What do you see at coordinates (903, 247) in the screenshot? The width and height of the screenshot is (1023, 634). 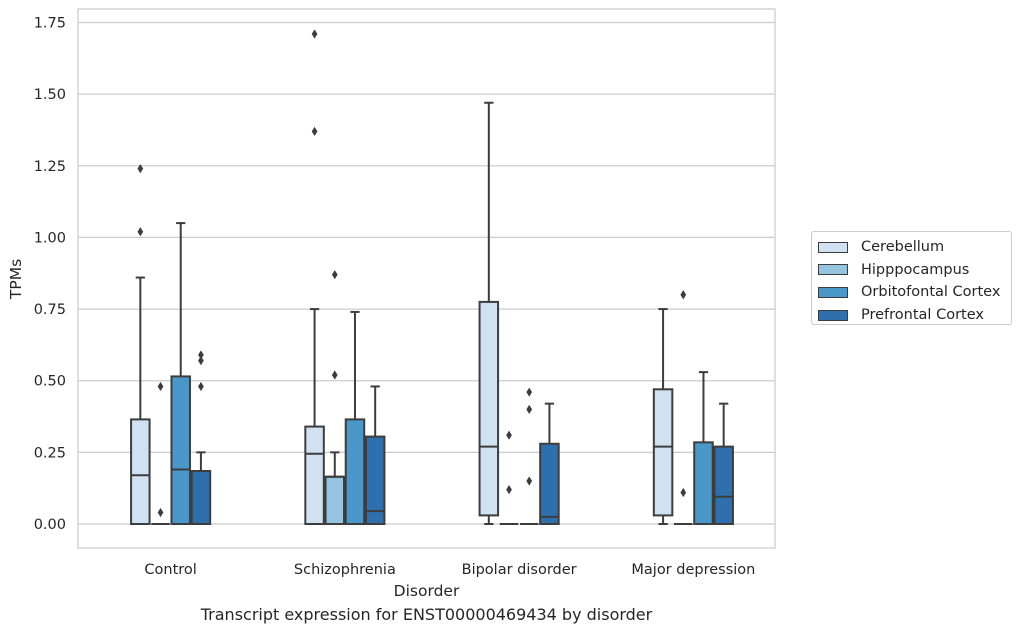 I see `legend-label-cerebellum: Cerebellum` at bounding box center [903, 247].